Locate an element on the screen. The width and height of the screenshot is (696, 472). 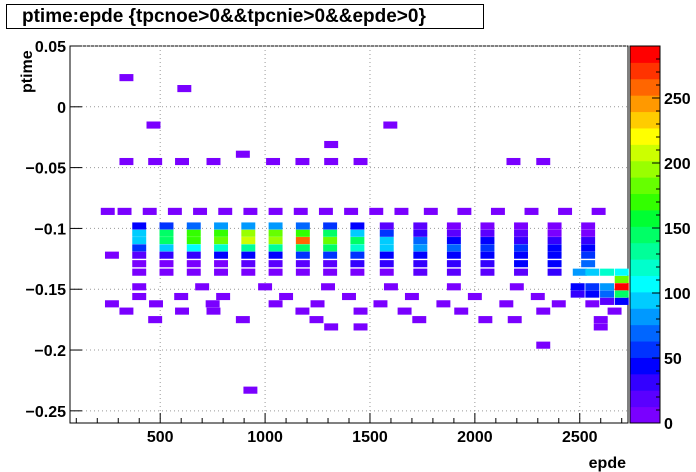
y-tick-label: −0.1 is located at coordinates (50, 229).